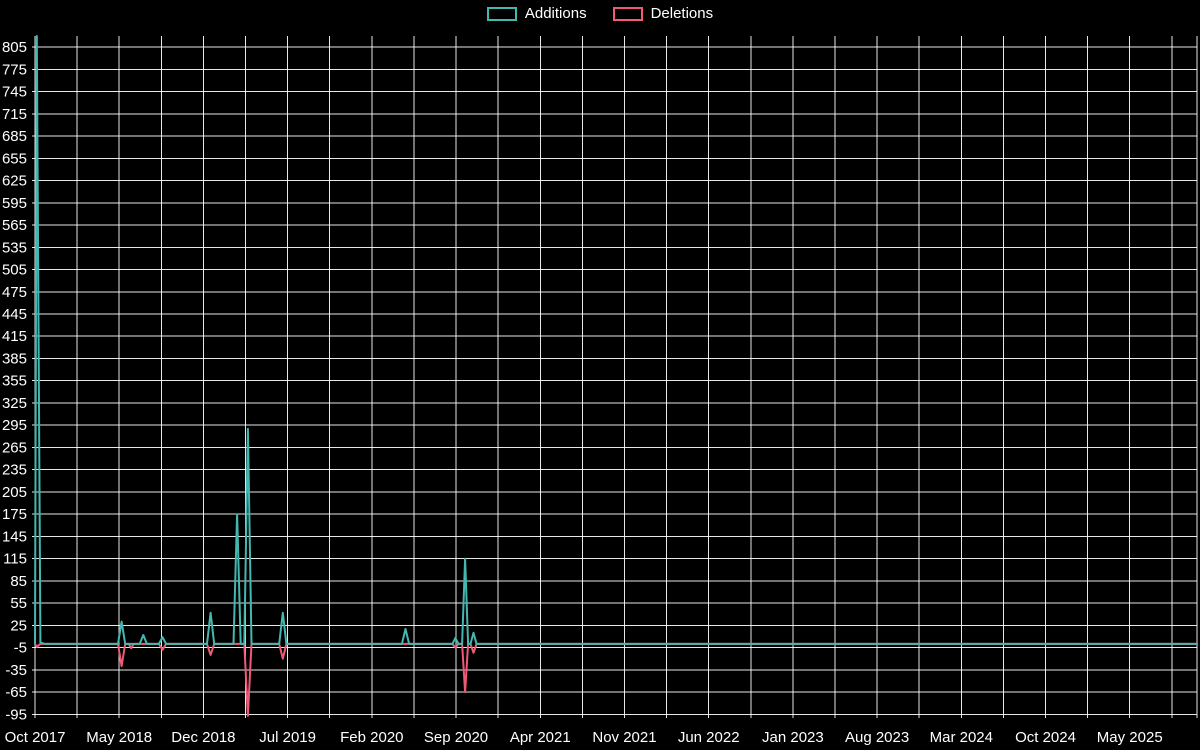 The width and height of the screenshot is (1200, 750). I want to click on y-tick-label: 175, so click(14, 514).